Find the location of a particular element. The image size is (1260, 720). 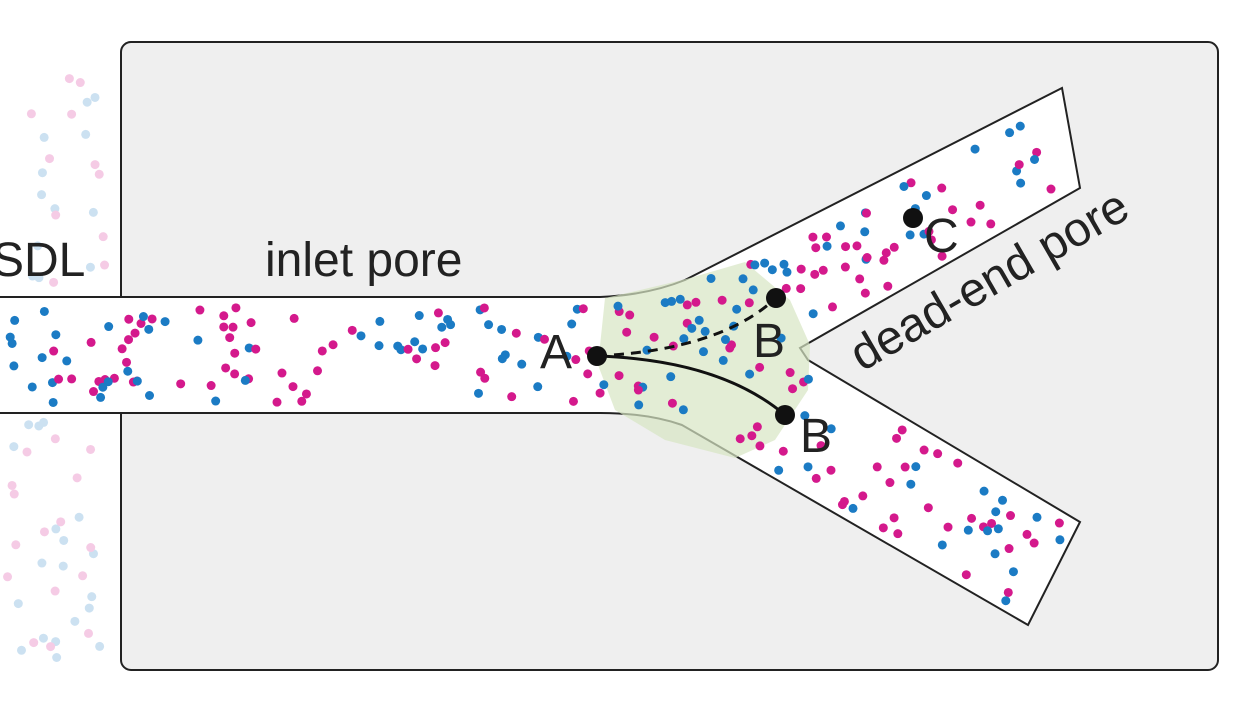

point-c is located at coordinates (913, 218).